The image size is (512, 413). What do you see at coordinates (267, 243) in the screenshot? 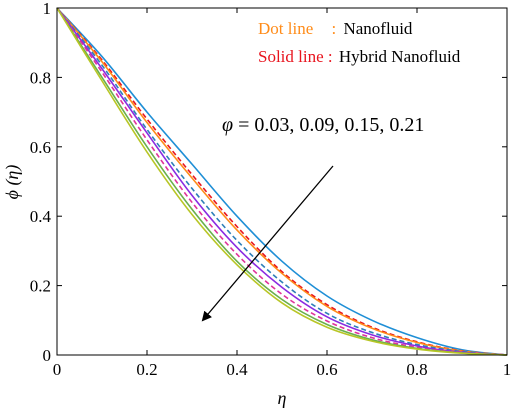
I see `trend-arrow` at bounding box center [267, 243].